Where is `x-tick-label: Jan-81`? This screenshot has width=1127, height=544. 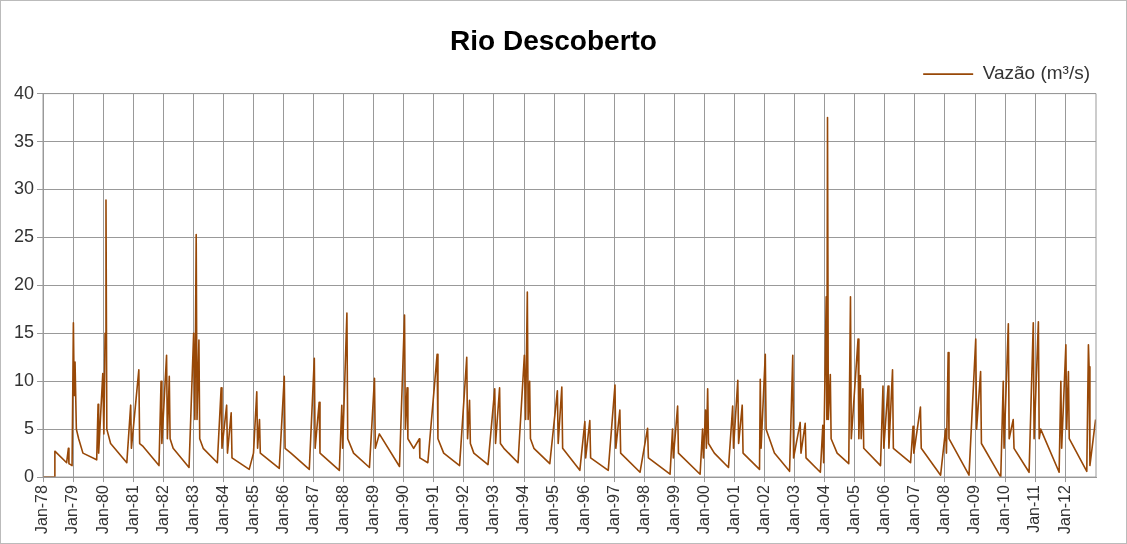
x-tick-label: Jan-81 is located at coordinates (132, 509).